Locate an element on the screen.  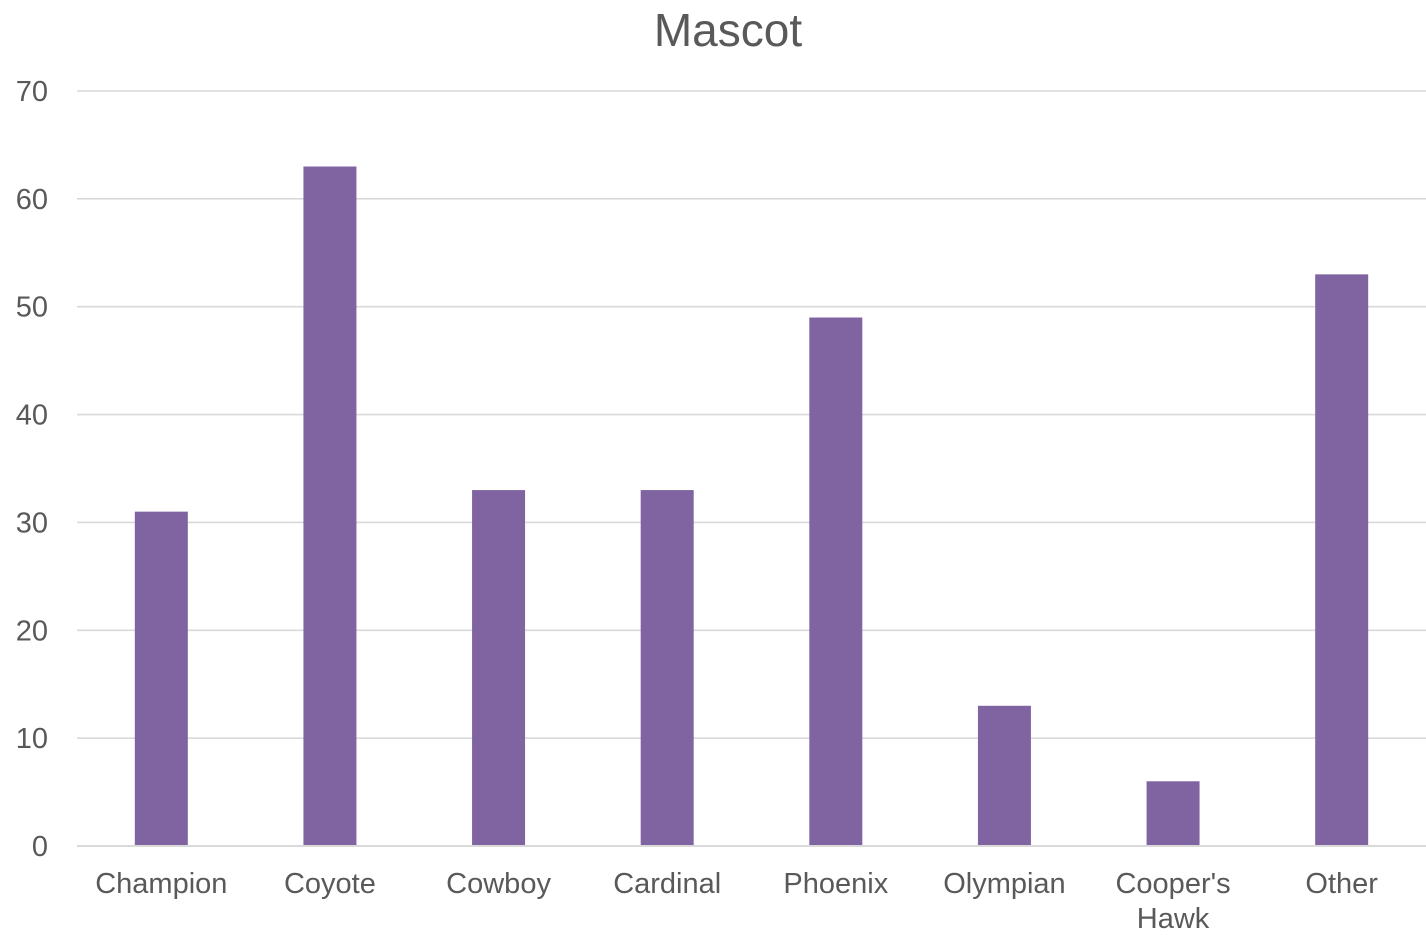
chart-title: Mascot is located at coordinates (728, 30).